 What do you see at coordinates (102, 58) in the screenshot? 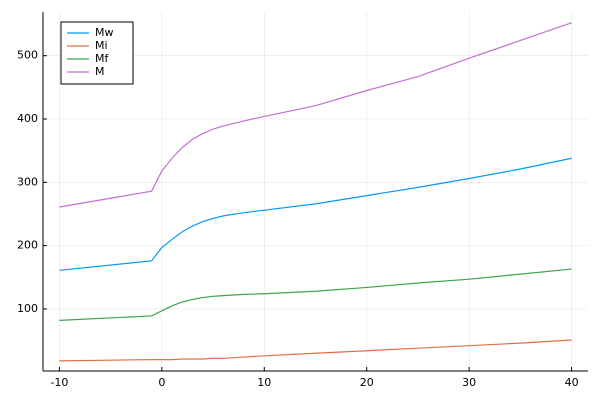
I see `legend-label: Mf` at bounding box center [102, 58].